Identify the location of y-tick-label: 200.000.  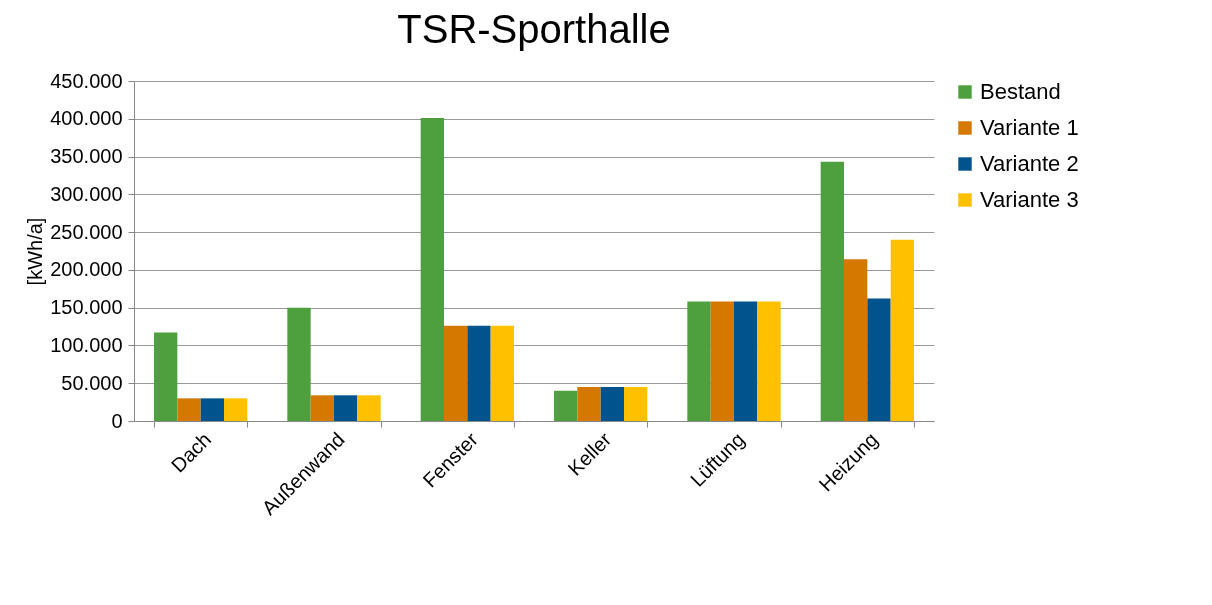
(86, 269).